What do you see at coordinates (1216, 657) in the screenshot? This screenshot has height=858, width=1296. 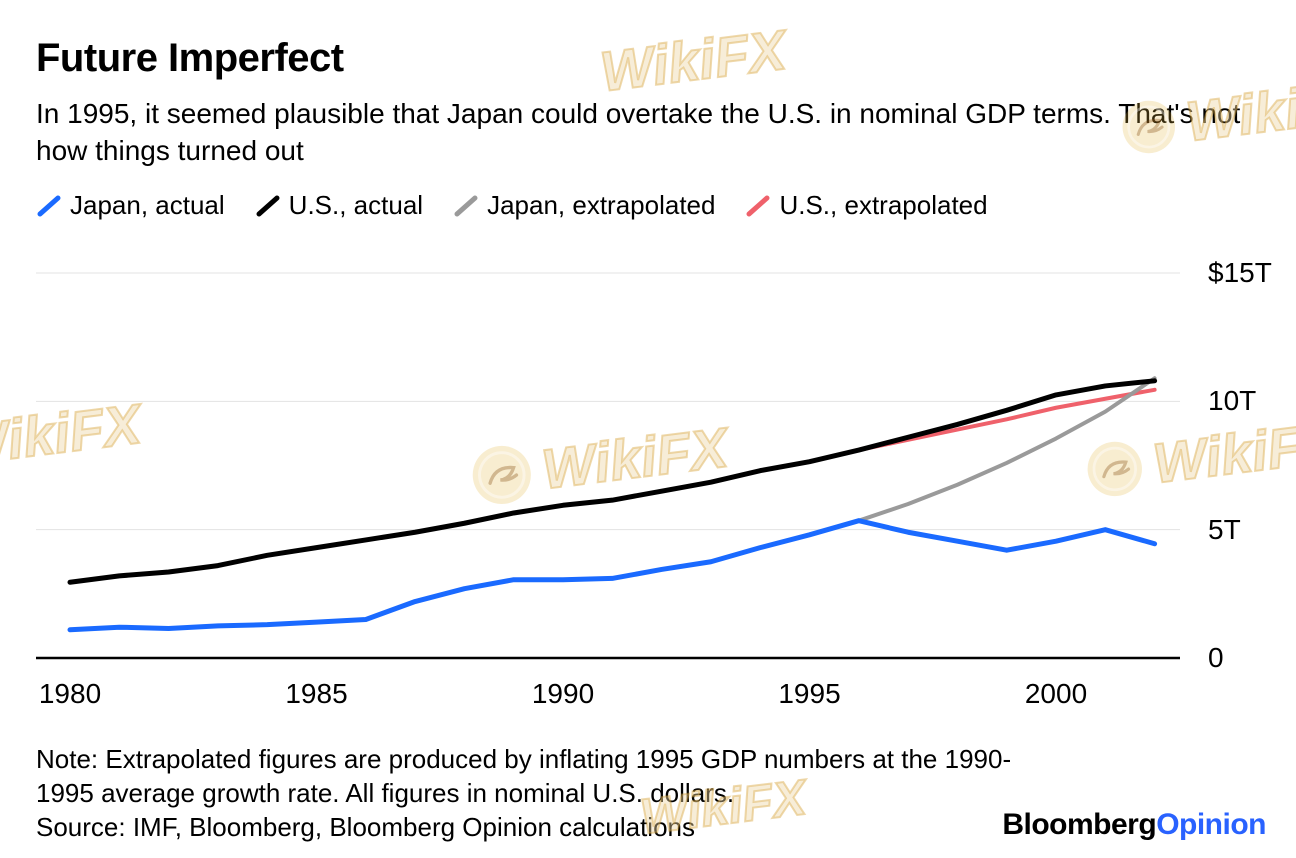 I see `y-axis-label: 0` at bounding box center [1216, 657].